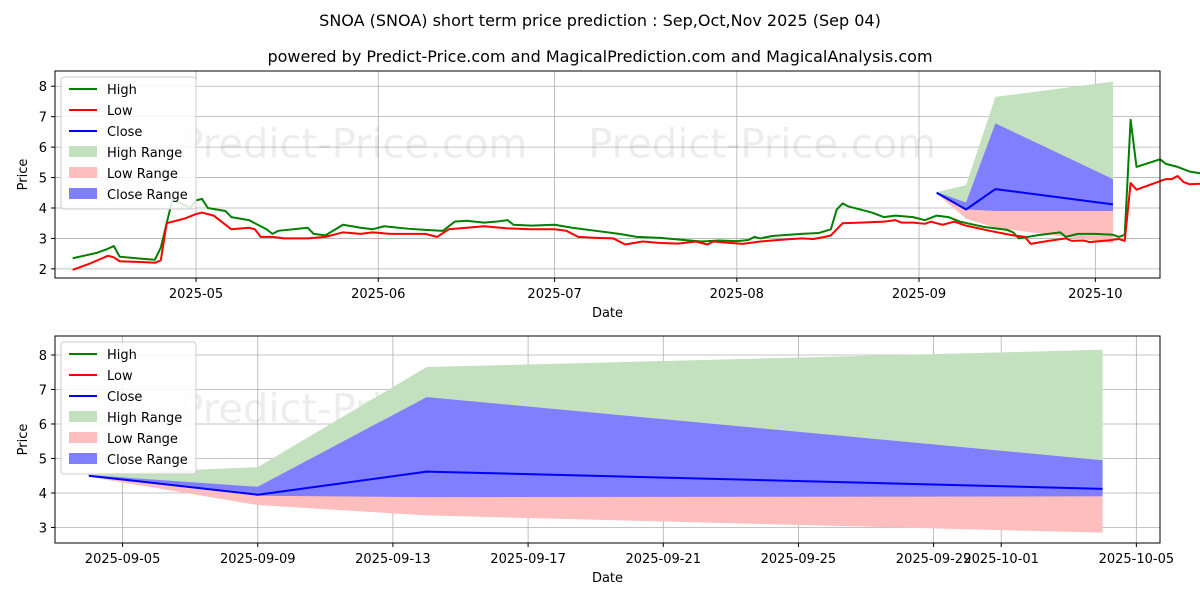 The image size is (1200, 604). I want to click on x-tick-label: 2025-09-17, so click(528, 559).